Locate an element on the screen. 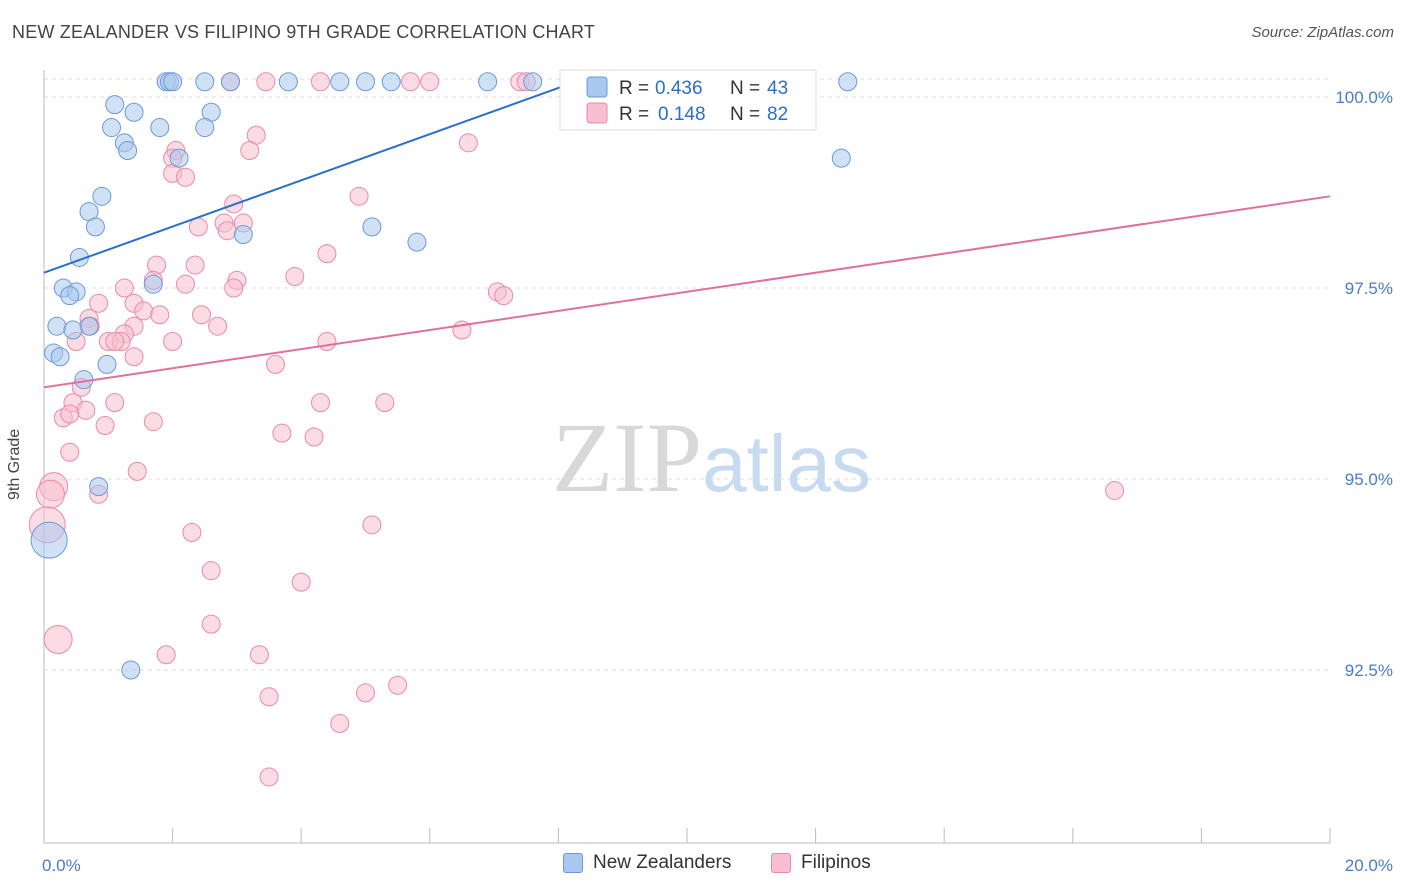  legend-swatch-pink is located at coordinates (597, 113).